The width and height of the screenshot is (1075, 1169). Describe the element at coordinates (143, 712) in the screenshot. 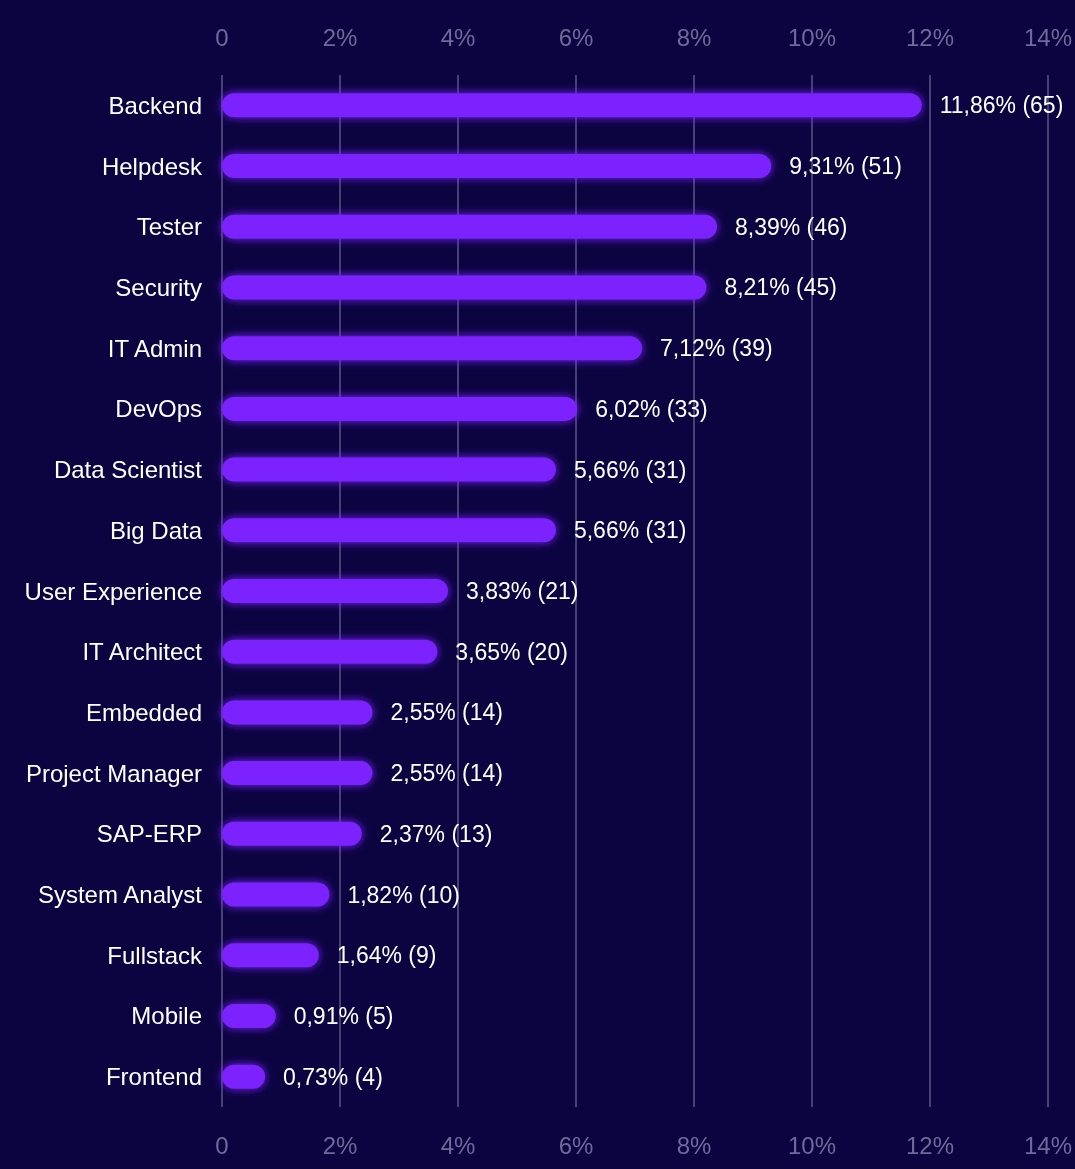

I see `y-tick-label: Embedded` at that location.